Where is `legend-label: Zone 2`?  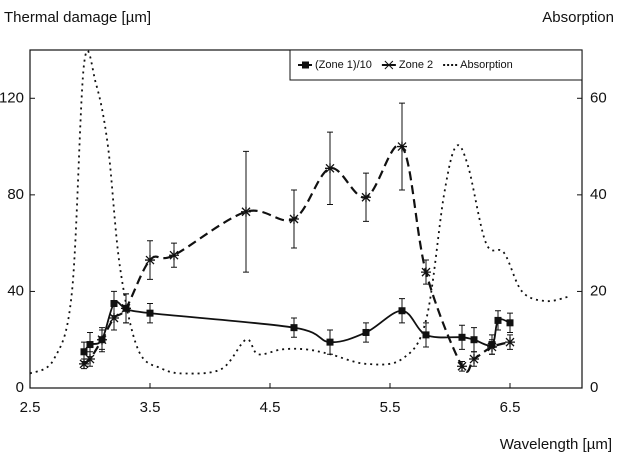 legend-label: Zone 2 is located at coordinates (416, 65).